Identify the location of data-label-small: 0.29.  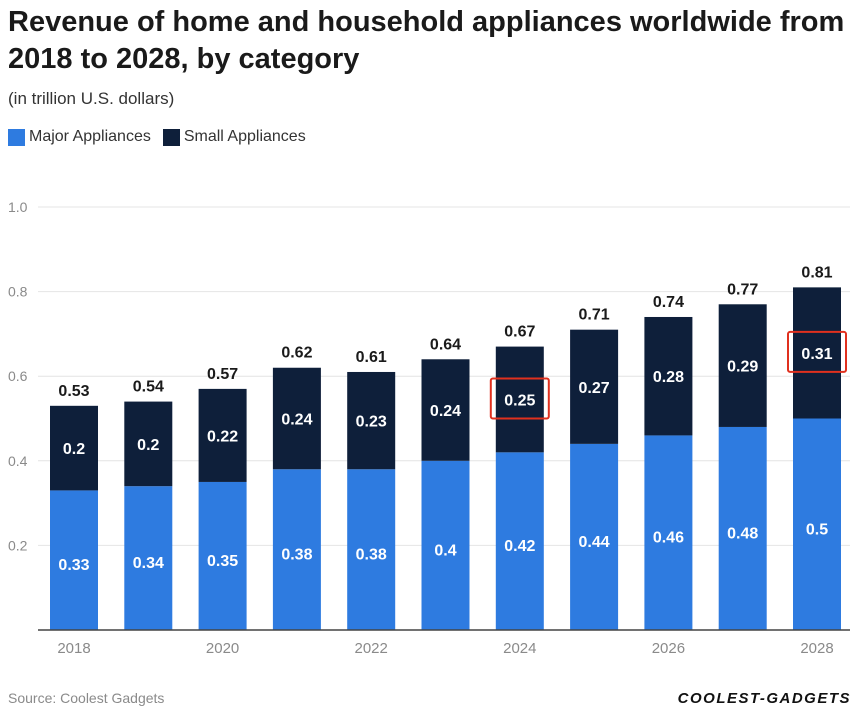
(742, 367).